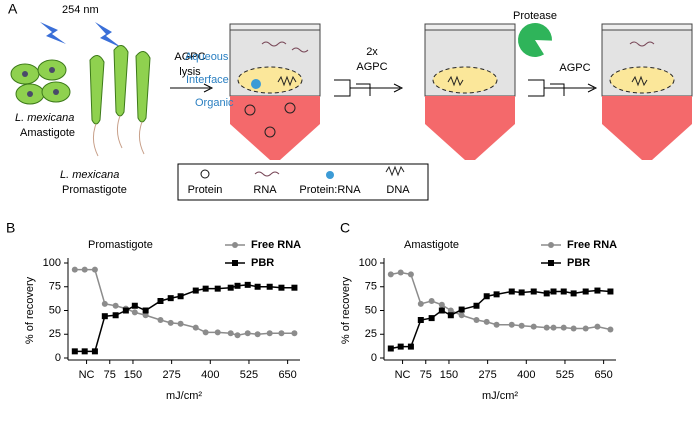 The image size is (696, 431). Describe the element at coordinates (287, 375) in the screenshot. I see `x-tick-label: 650` at that location.